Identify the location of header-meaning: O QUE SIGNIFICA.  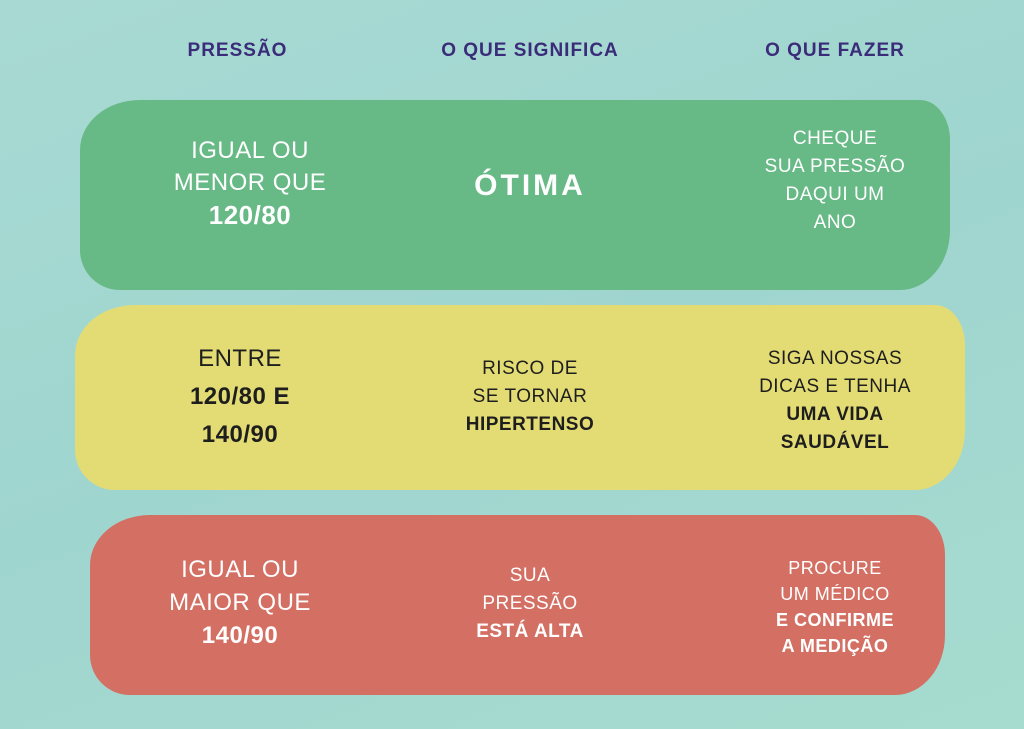
(530, 50).